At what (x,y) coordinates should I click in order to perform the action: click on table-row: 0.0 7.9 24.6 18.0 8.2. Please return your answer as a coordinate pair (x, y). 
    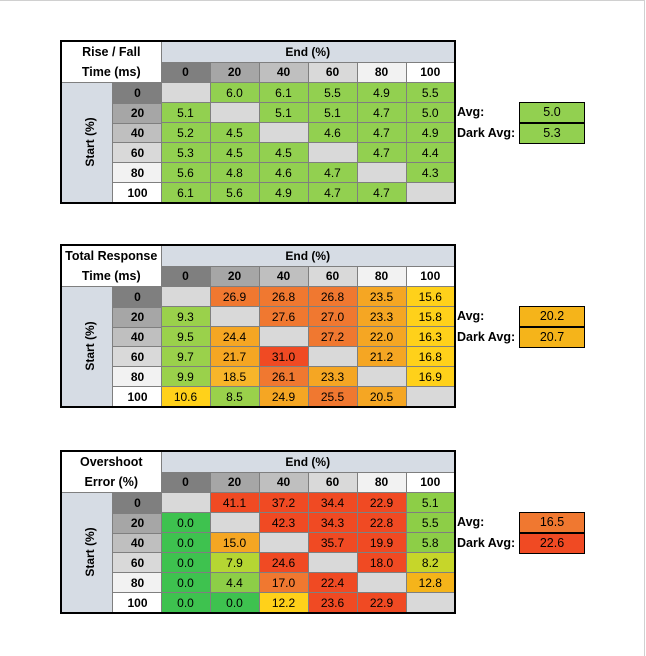
    Looking at the image, I should click on (258, 562).